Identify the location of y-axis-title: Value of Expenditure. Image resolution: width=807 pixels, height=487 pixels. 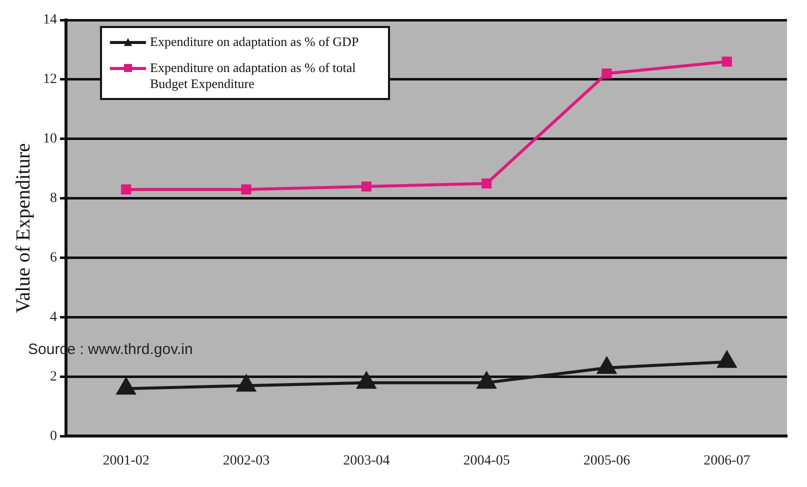
(23, 228).